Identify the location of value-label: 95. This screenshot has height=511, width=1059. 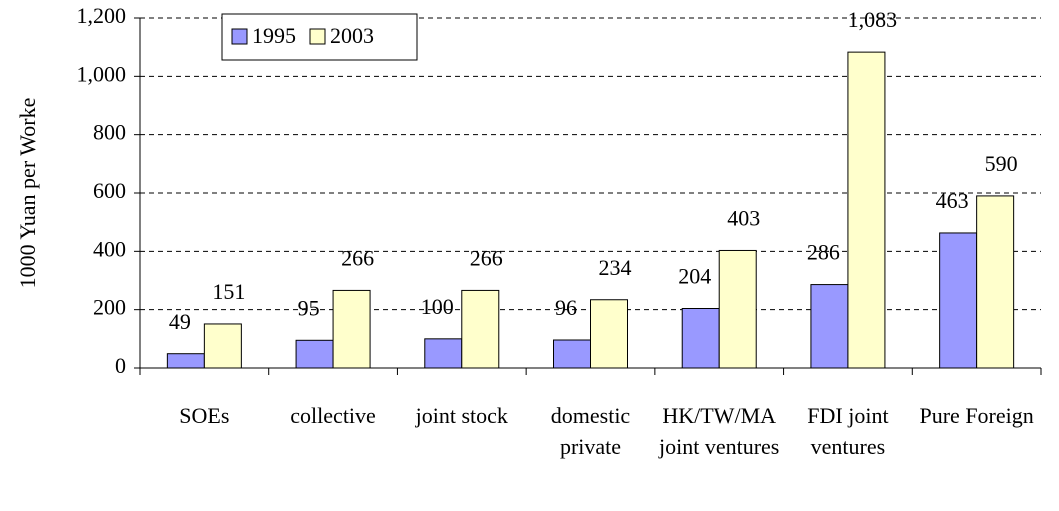
(309, 307).